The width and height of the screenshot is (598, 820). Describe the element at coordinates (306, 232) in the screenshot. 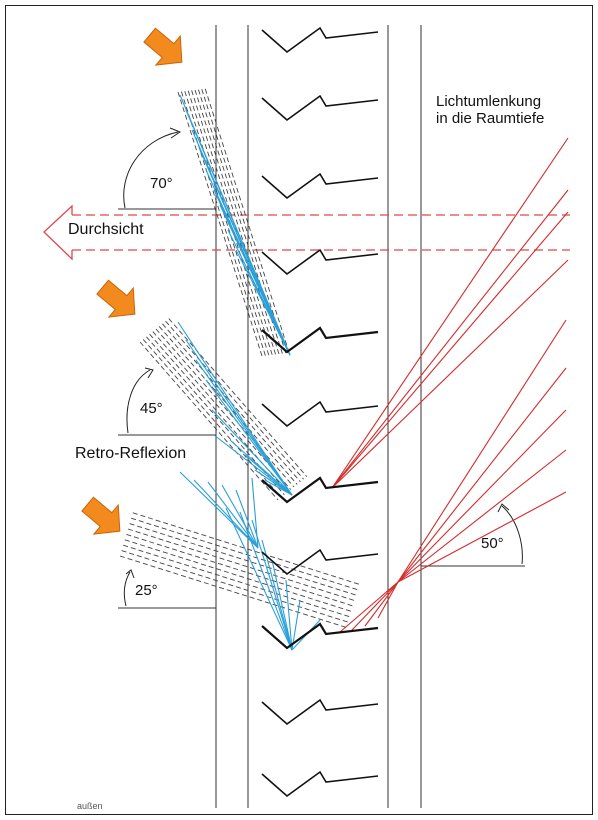

I see `view-through-arrow-icon` at that location.